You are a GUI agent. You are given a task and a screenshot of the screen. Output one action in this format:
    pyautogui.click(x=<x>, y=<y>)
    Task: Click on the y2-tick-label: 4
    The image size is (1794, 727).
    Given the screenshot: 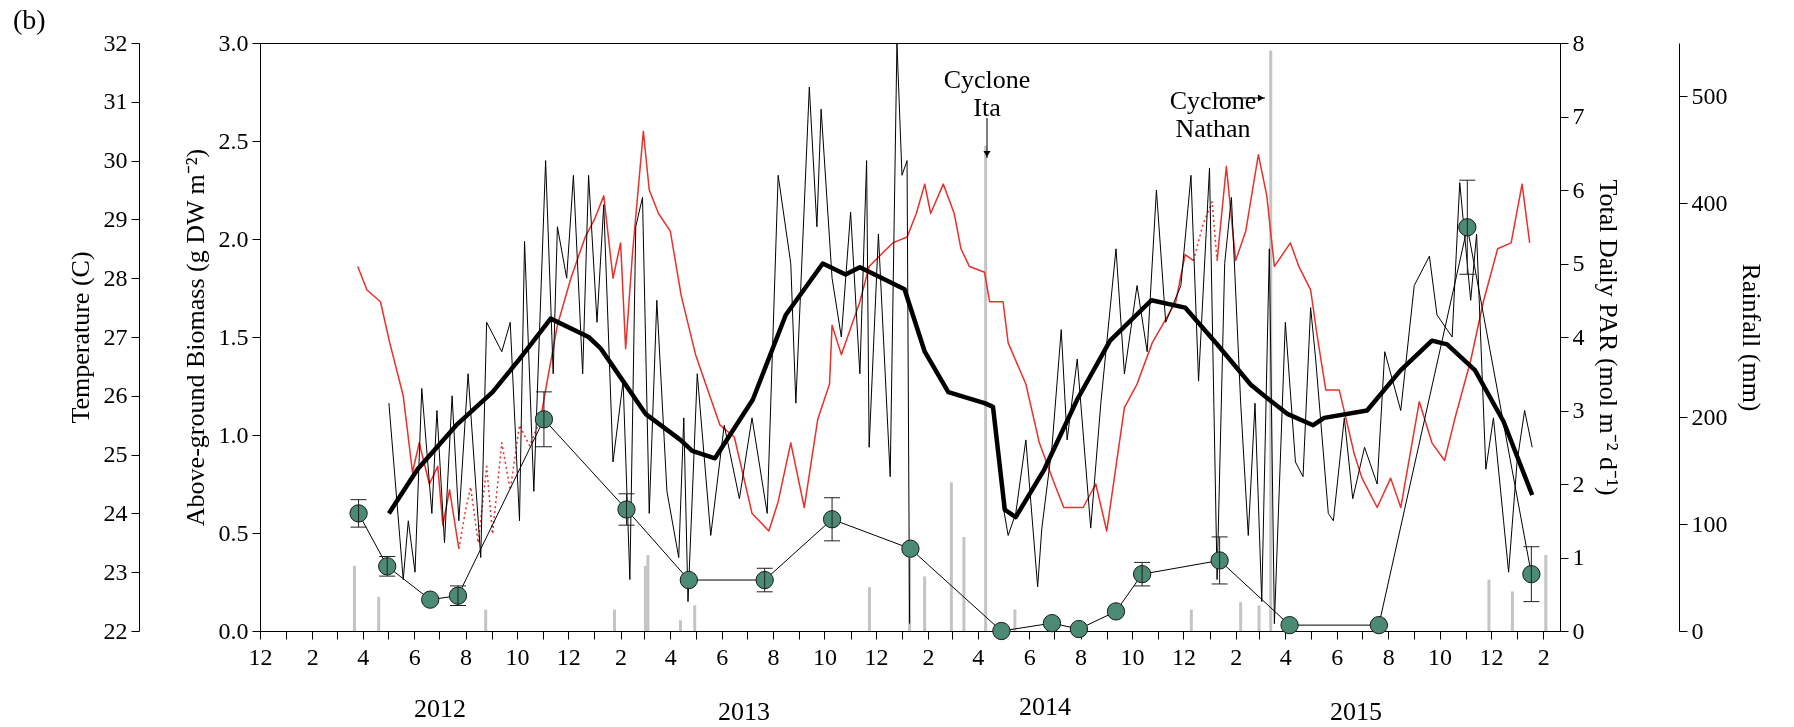 What is the action you would take?
    pyautogui.click(x=1578, y=336)
    